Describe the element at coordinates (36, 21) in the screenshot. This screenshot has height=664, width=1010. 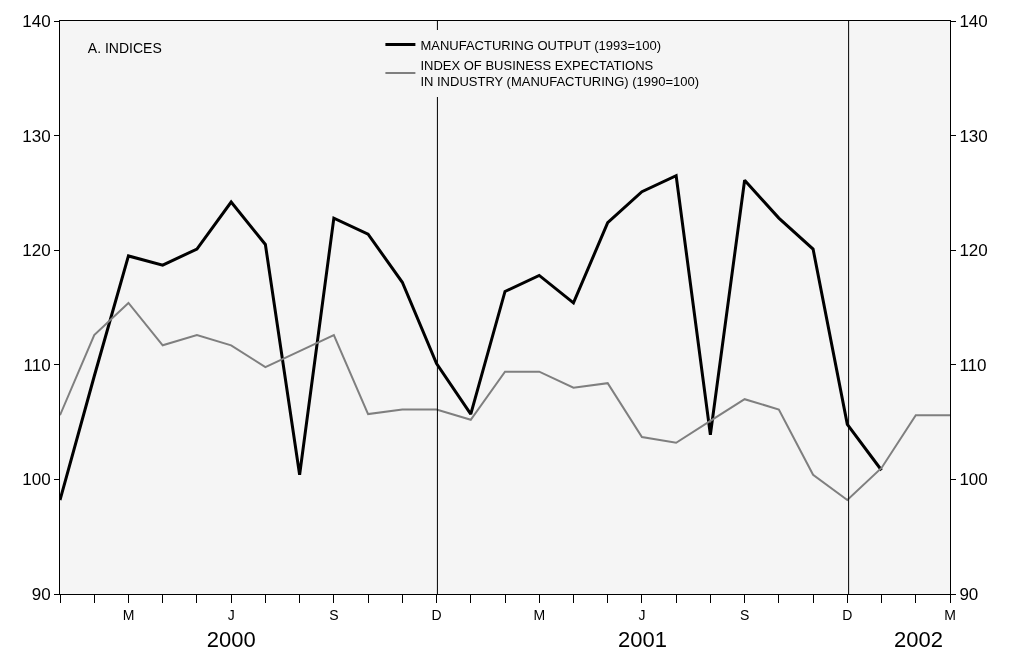
I see `y-tick-label: 140` at that location.